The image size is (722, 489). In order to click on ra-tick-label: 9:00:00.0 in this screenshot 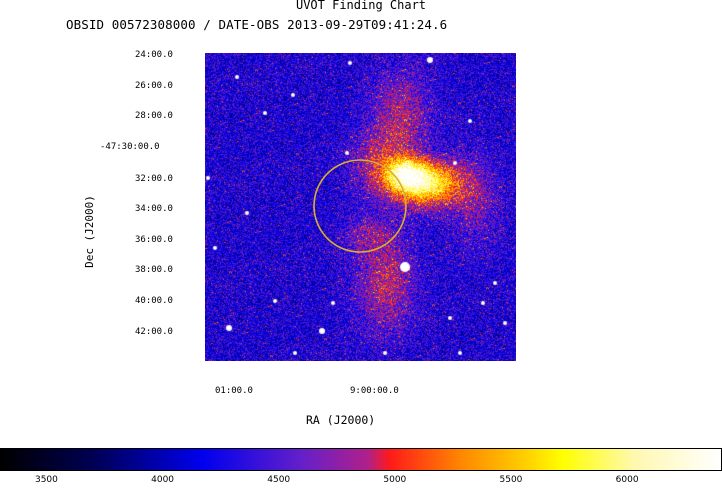, I will do `click(374, 391)`.